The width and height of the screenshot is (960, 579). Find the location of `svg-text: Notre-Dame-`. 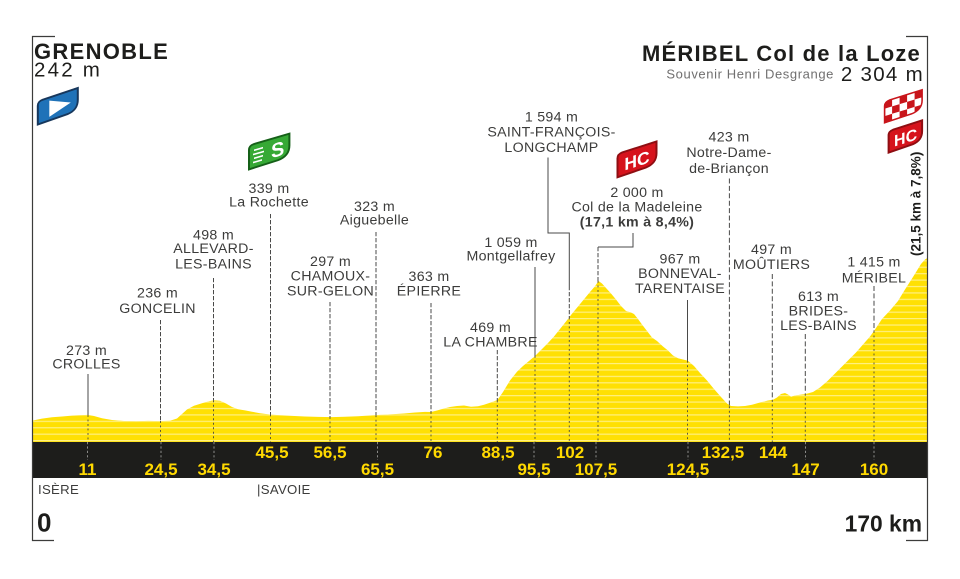

svg-text: Notre-Dame- is located at coordinates (728, 153).